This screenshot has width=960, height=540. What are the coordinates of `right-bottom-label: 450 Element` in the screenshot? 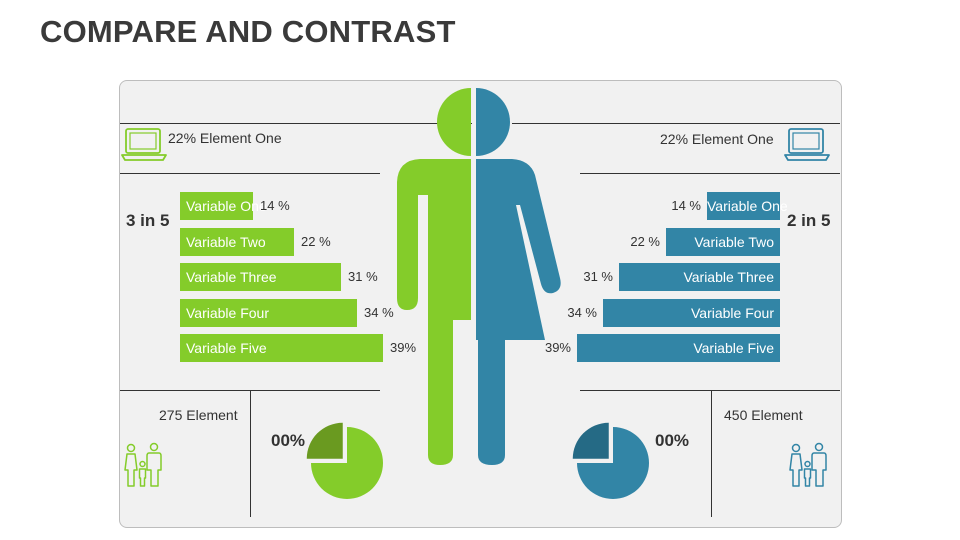 It's located at (763, 415).